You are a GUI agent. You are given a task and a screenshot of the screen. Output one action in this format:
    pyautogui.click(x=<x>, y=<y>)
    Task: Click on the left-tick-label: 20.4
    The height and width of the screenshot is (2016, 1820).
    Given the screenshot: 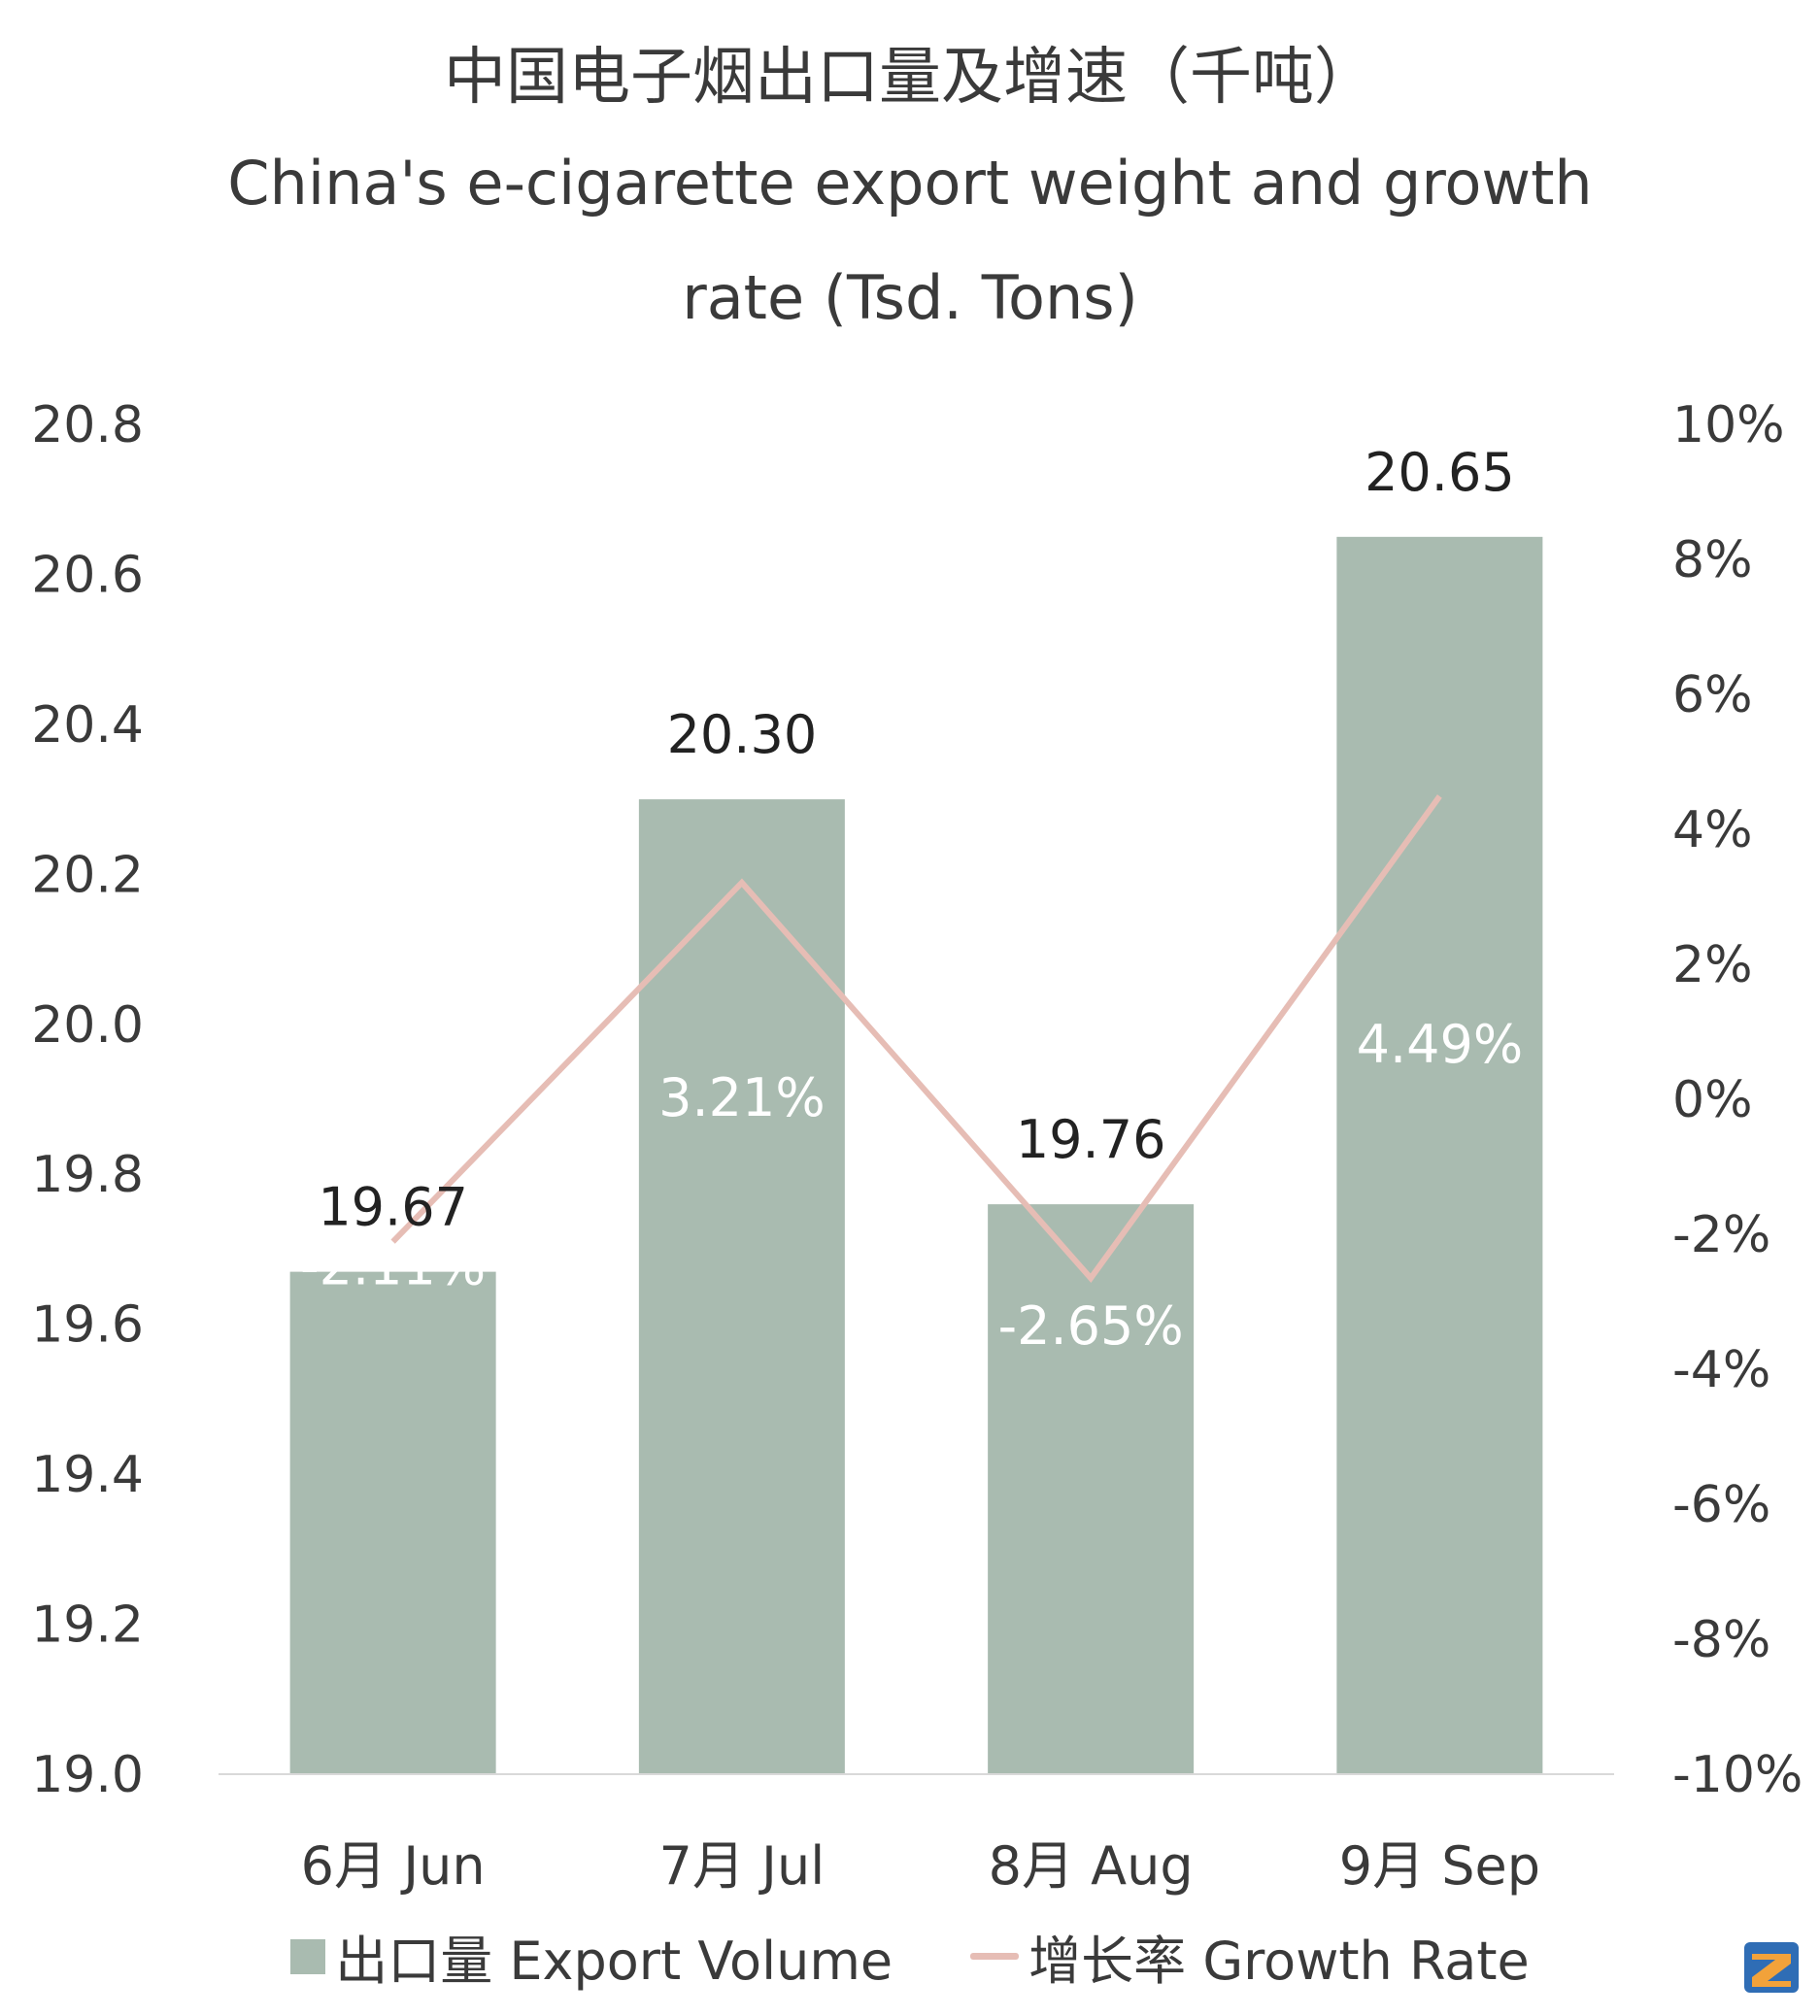 What is the action you would take?
    pyautogui.click(x=87, y=725)
    